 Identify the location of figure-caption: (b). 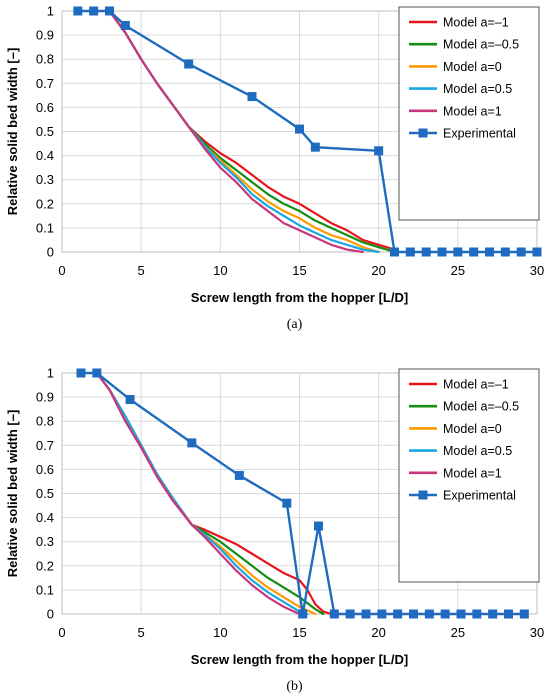
(294, 686).